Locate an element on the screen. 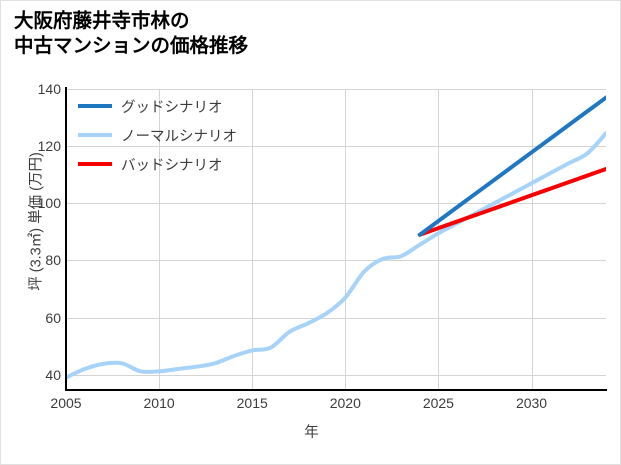  page-title: 大阪府藤井寺市林の 中古マンションの価格推移 is located at coordinates (131, 33).